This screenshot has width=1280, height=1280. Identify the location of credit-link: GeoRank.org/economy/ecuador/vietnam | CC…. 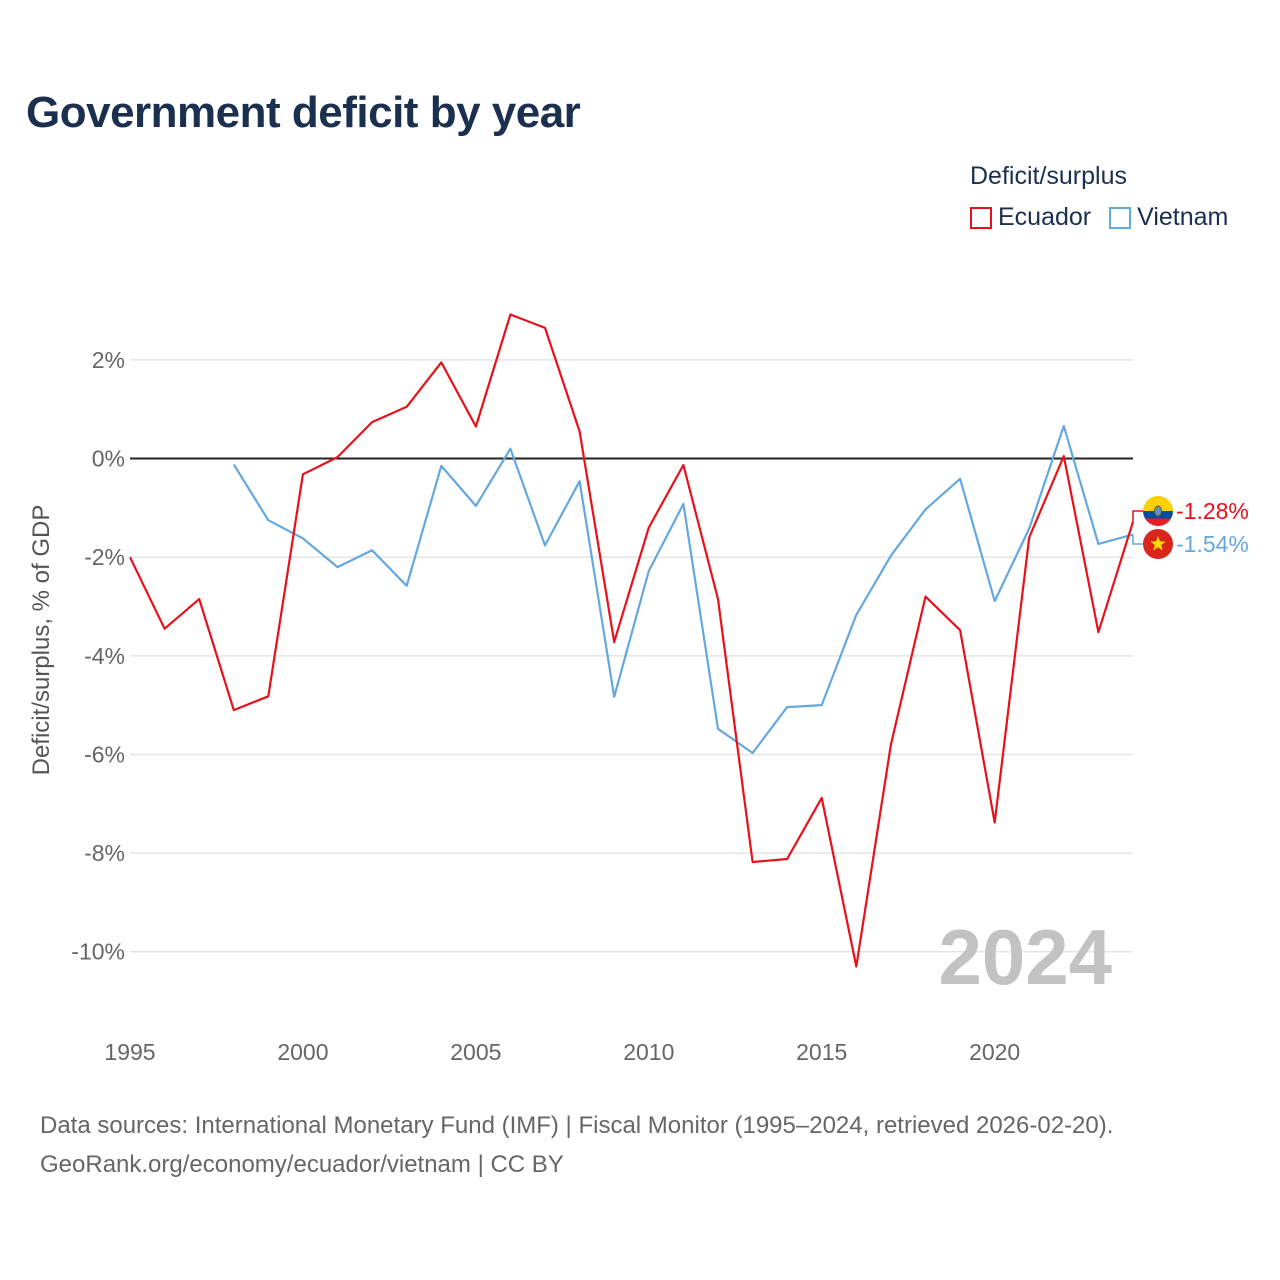
(302, 1164).